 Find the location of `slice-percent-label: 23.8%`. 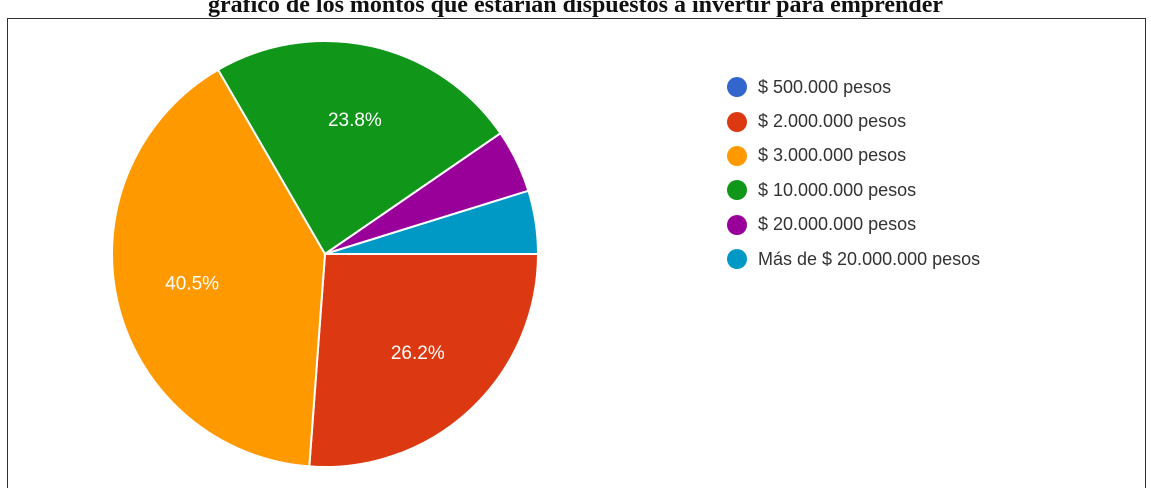

slice-percent-label: 23.8% is located at coordinates (355, 120).